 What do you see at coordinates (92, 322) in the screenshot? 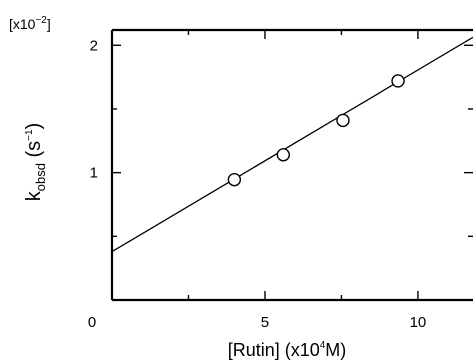
I see `x-tick-label: 0` at bounding box center [92, 322].